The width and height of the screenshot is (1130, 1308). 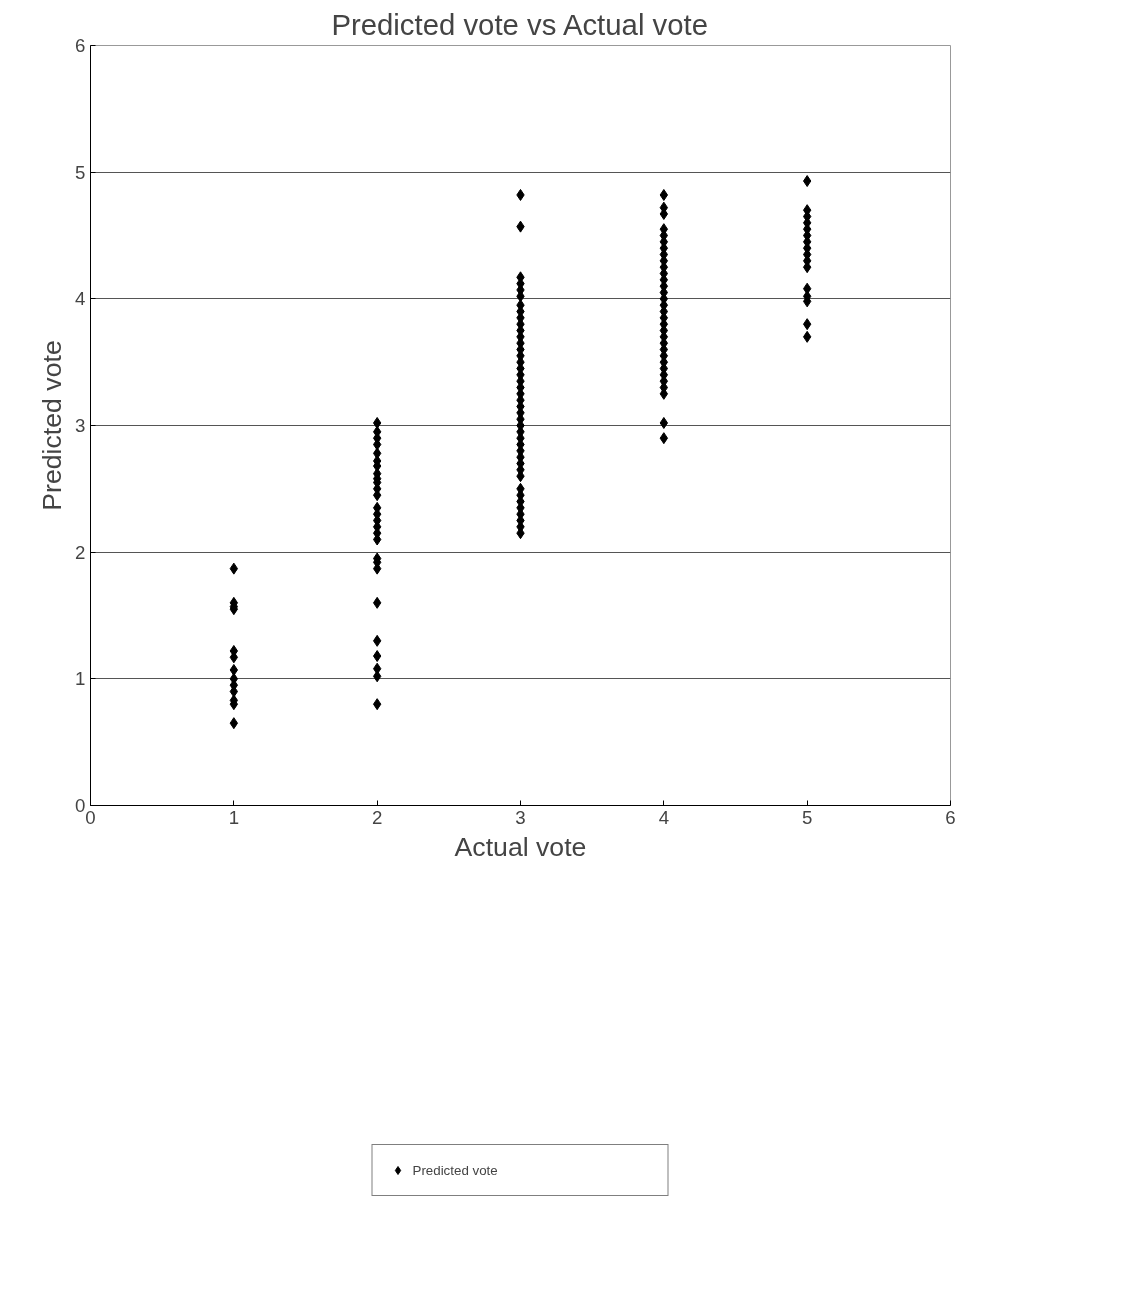 I want to click on x-tick-label: 4, so click(x=664, y=817).